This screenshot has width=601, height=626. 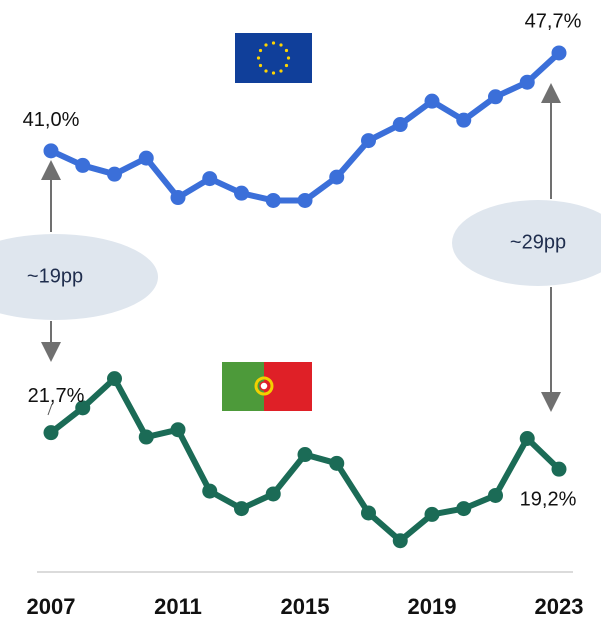 I want to click on stars, so click(x=273, y=58).